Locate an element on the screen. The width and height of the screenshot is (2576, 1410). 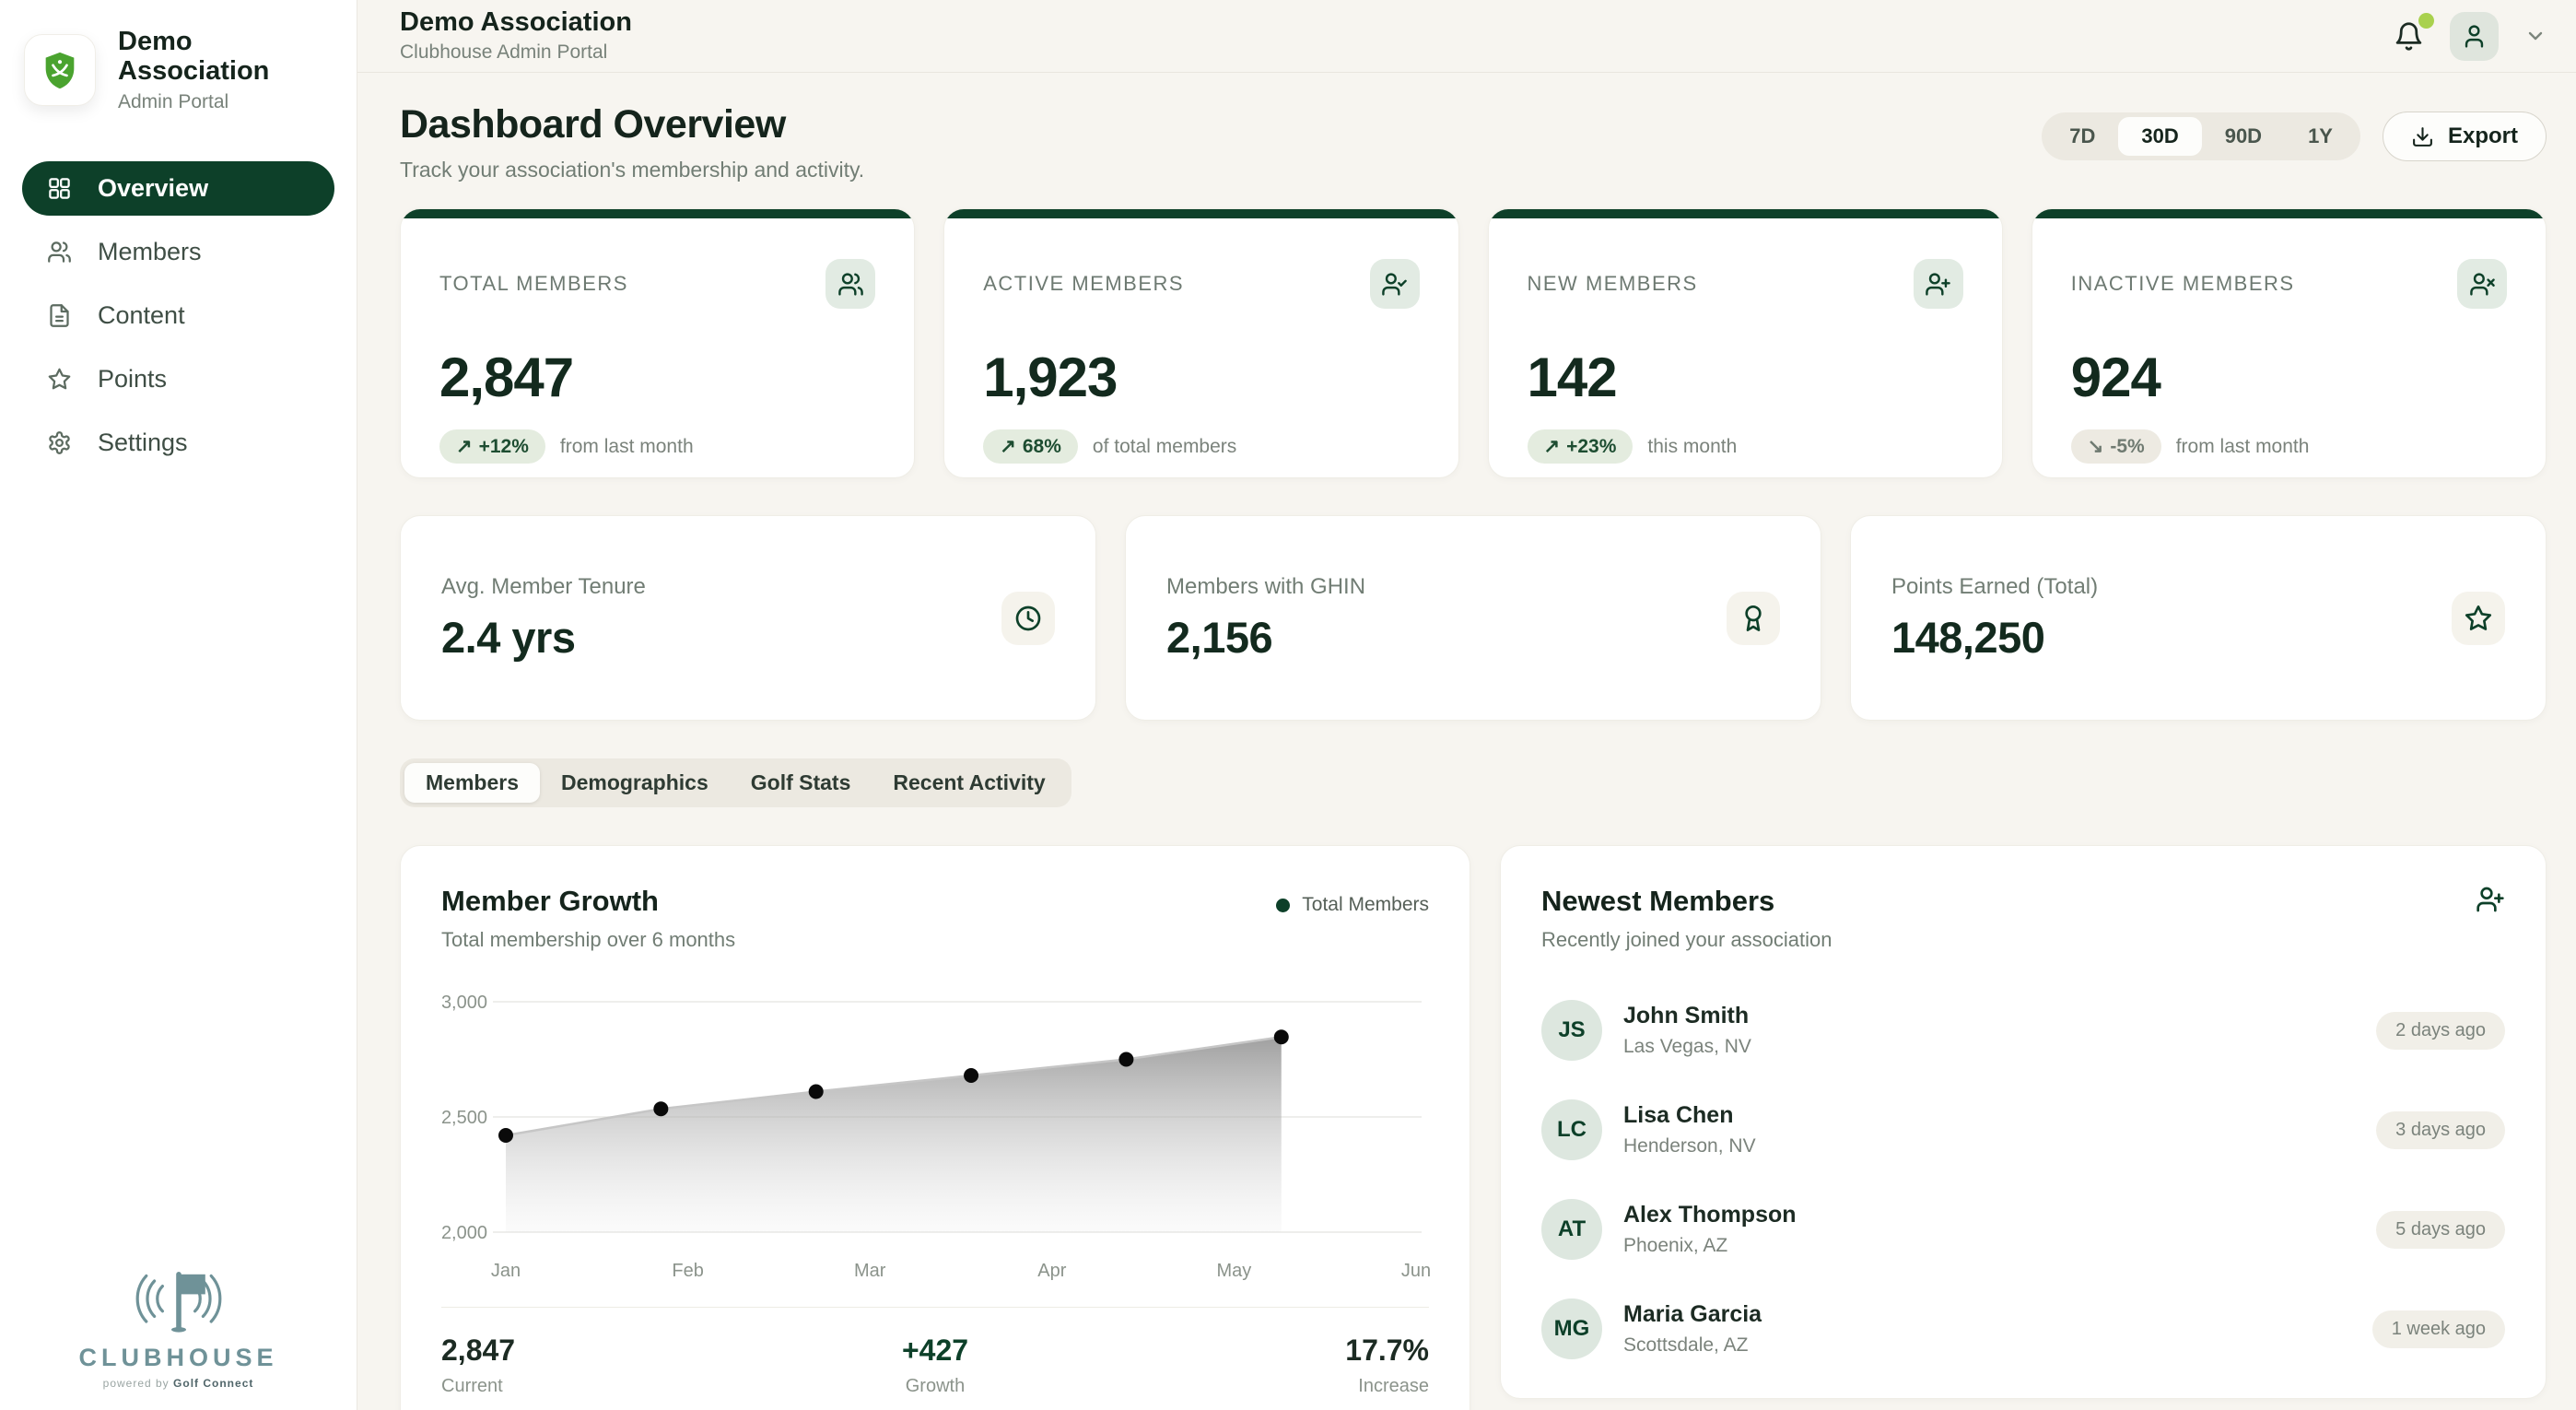
brand-text: Demo Association Admin Portal is located at coordinates (225, 70).